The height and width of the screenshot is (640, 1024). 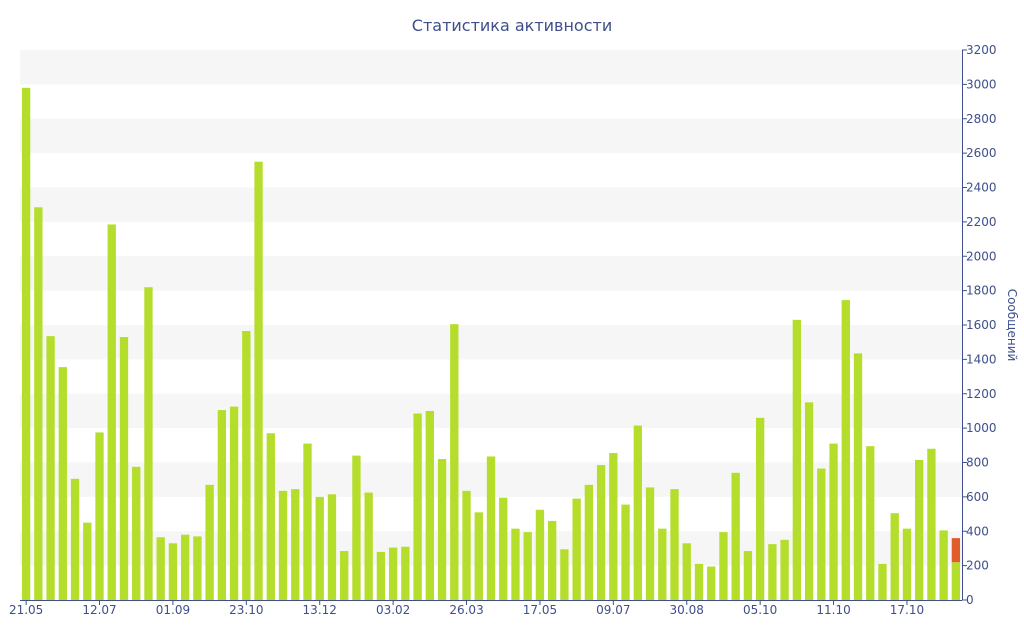 What do you see at coordinates (173, 610) in the screenshot?
I see `x-tick-label: 01.09` at bounding box center [173, 610].